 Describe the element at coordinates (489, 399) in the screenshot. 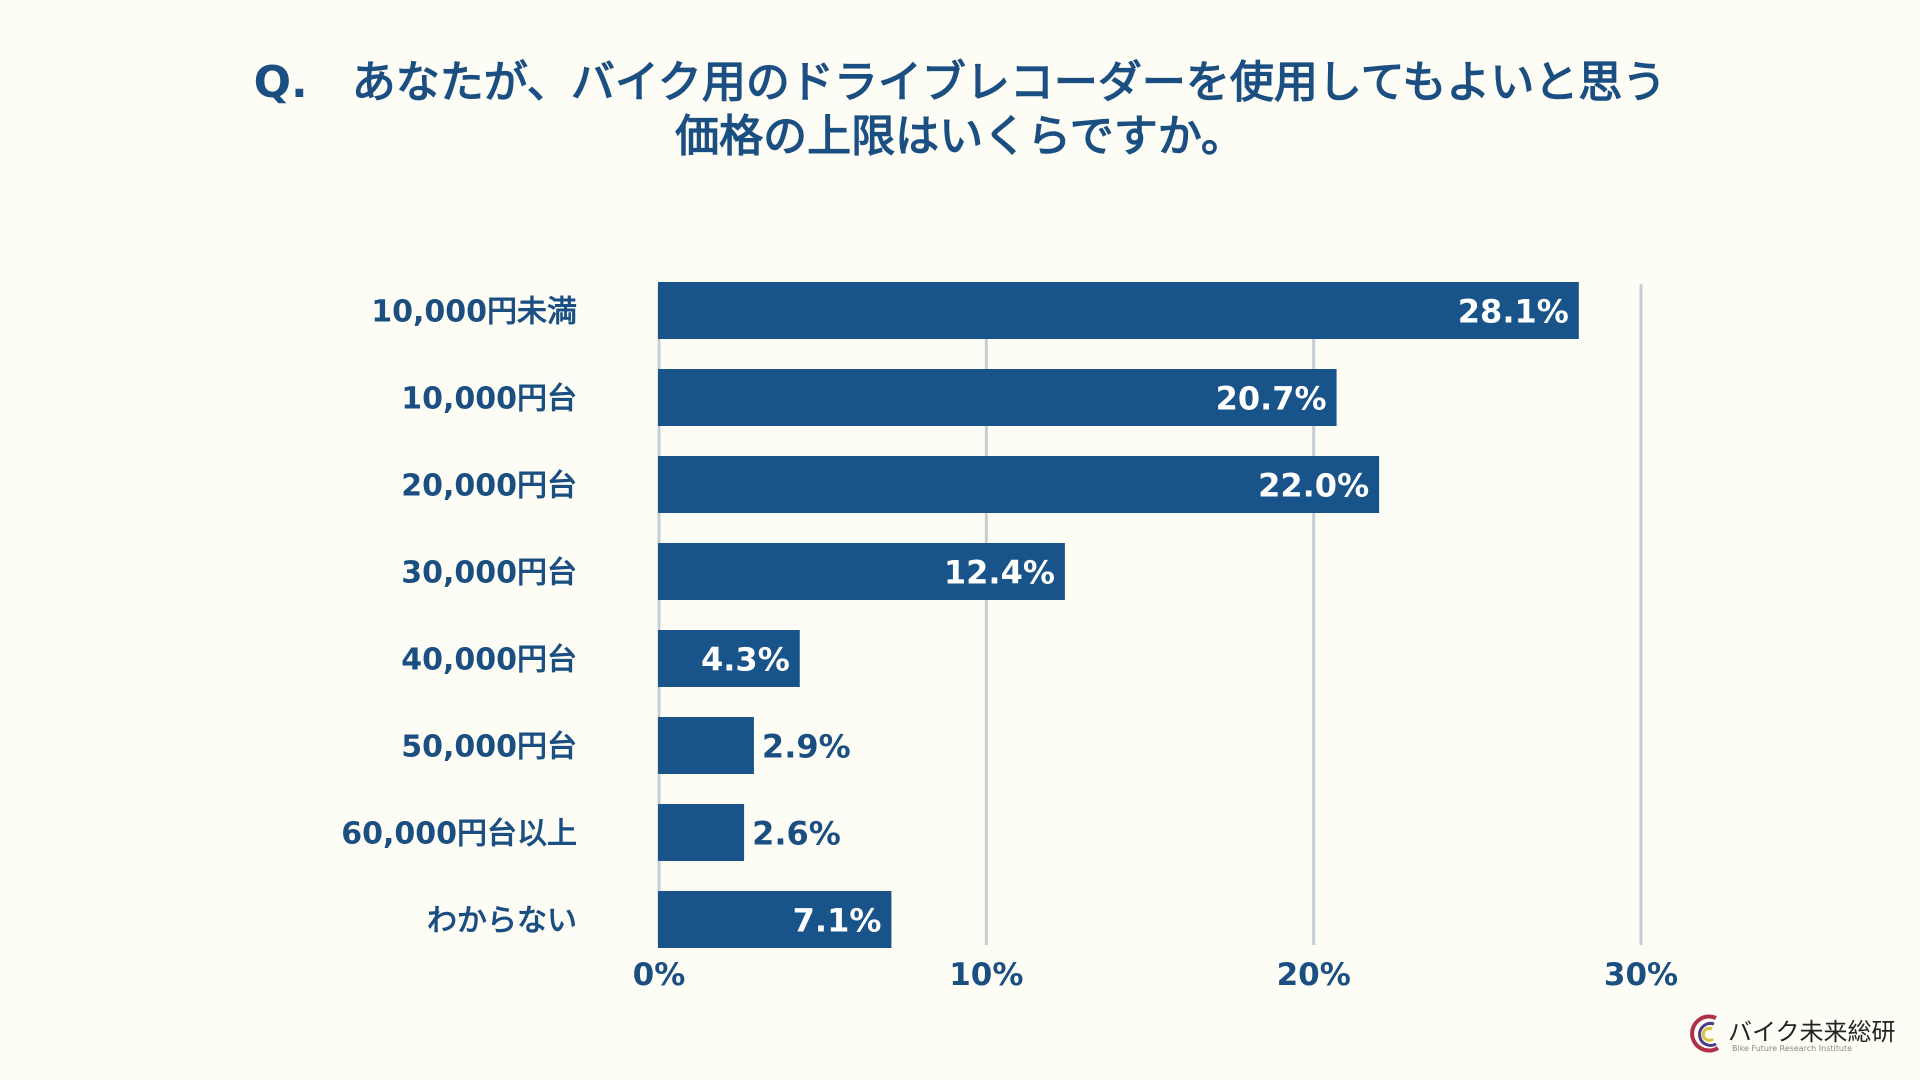

I see `category-label: 10,000円台` at that location.